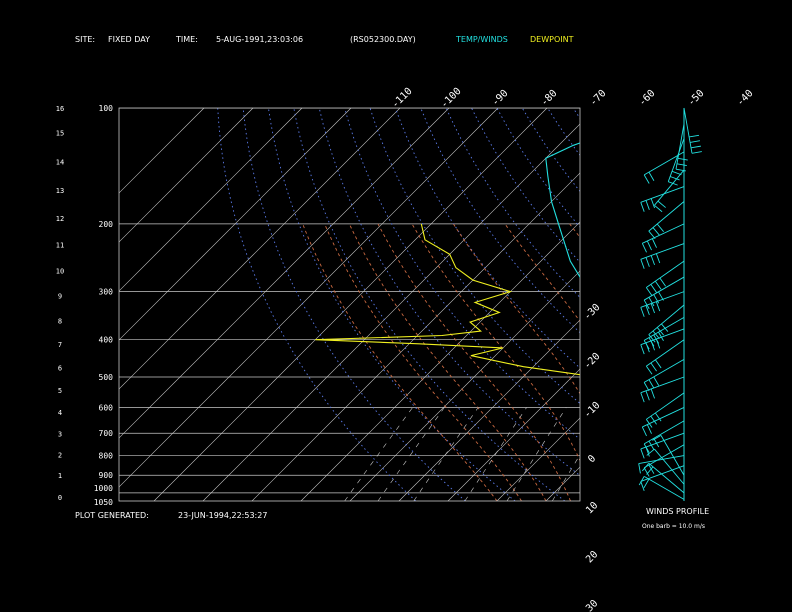 The height and width of the screenshot is (612, 792). Describe the element at coordinates (677, 511) in the screenshot. I see `winds-profile-title: WINDS PROFILE` at that location.